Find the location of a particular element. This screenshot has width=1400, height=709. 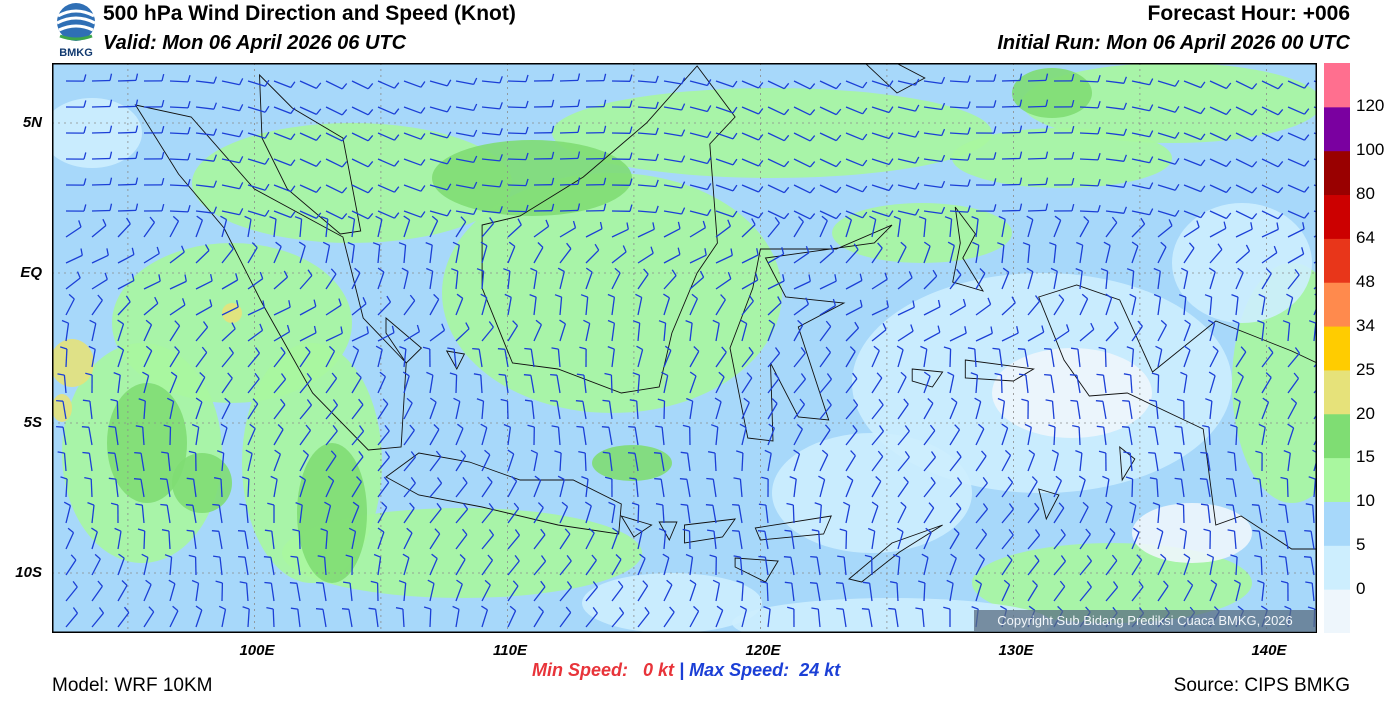

speed-summary: Min Speed: 0 kt | Max Speed: 24 kt is located at coordinates (686, 670).